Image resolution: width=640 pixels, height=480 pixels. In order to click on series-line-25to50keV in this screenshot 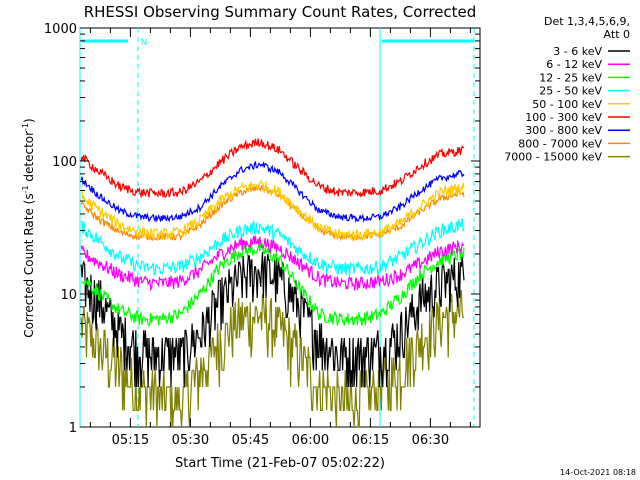, I will do `click(272, 247)`.